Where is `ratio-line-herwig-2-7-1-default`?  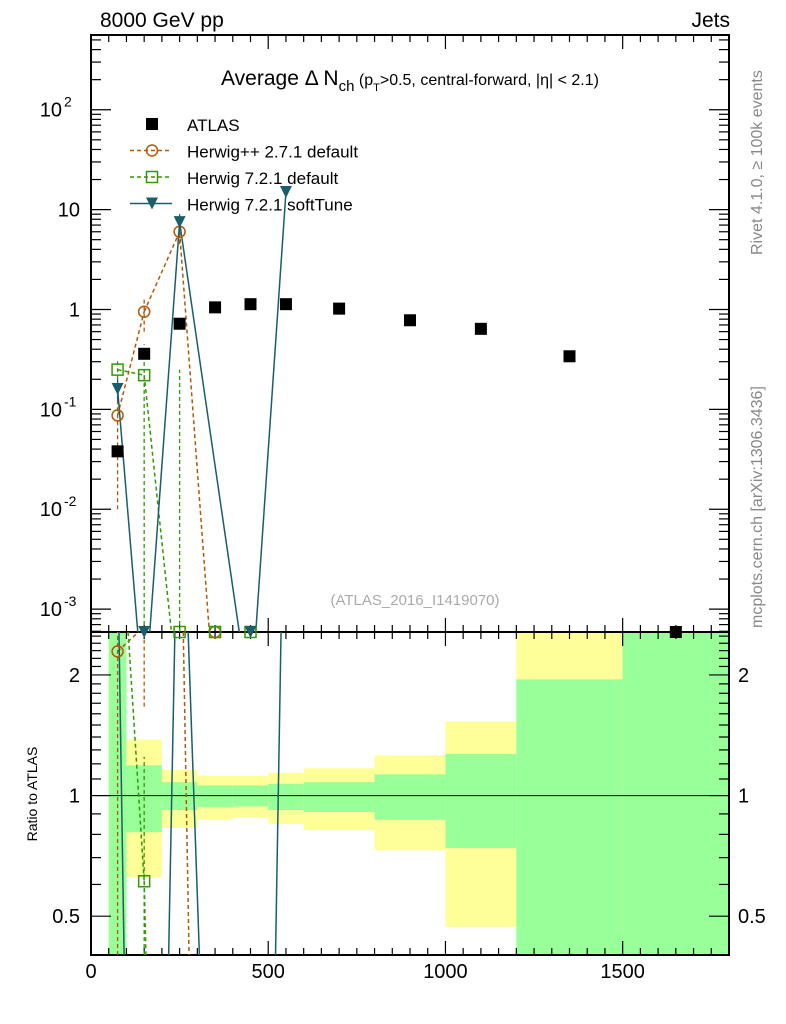 ratio-line-herwig-2-7-1-default is located at coordinates (186, 793).